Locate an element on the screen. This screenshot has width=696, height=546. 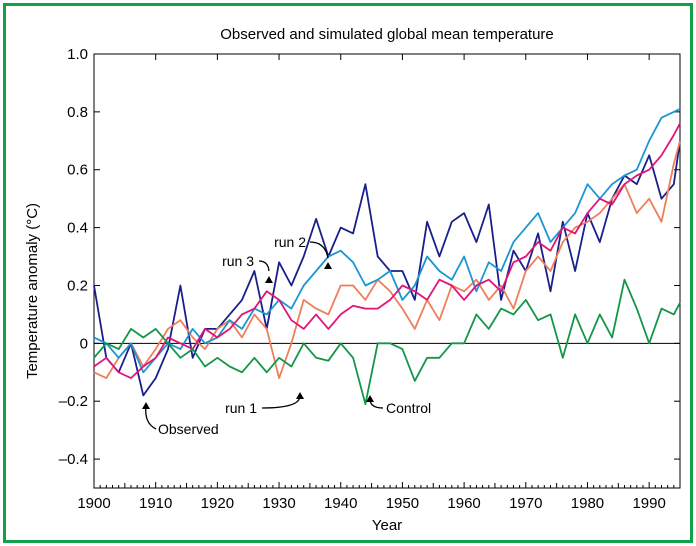
annotation-arrowhead-control is located at coordinates (370, 398).